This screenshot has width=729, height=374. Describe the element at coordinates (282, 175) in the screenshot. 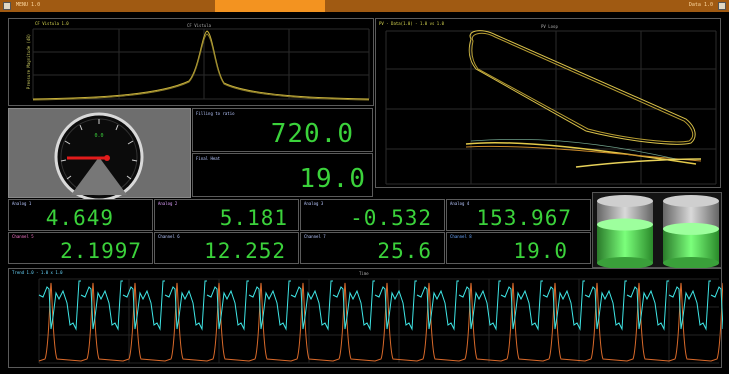

I see `large-readout-2: Final Heat 19.0` at that location.